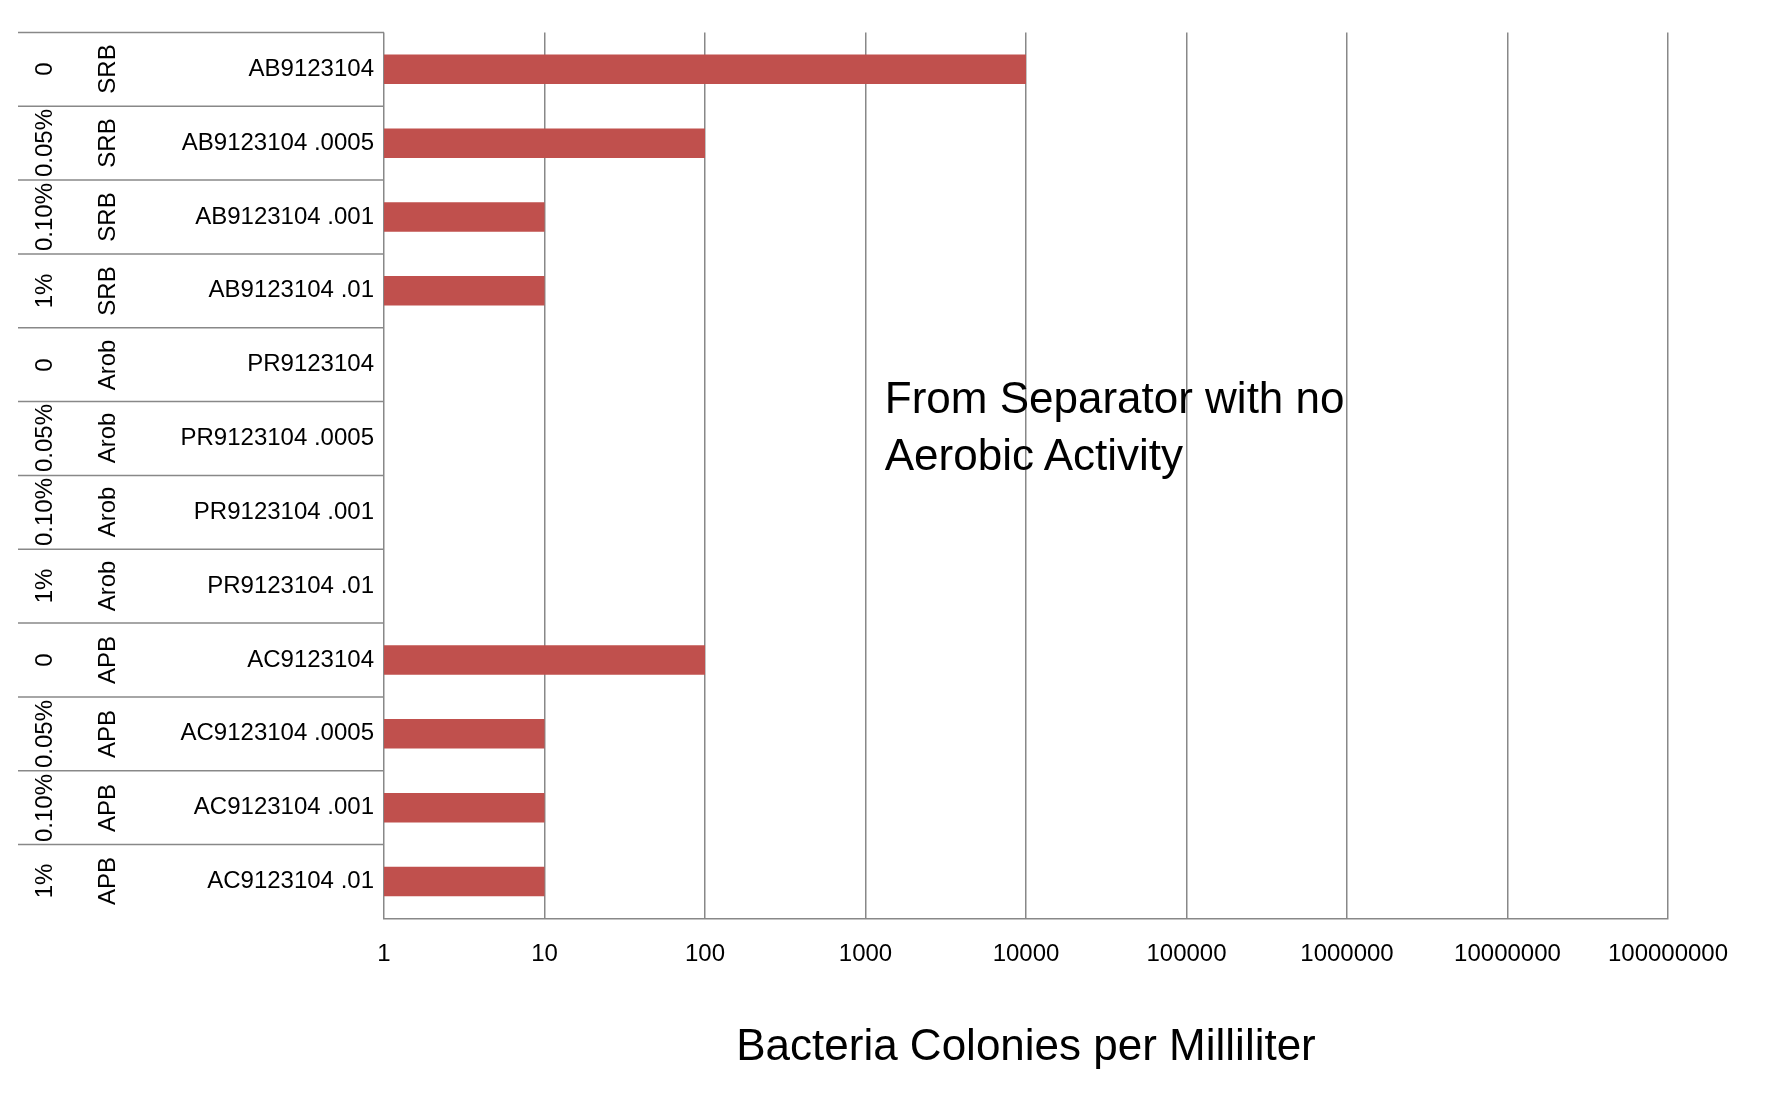 The height and width of the screenshot is (1100, 1769). What do you see at coordinates (1507, 953) in the screenshot?
I see `x-tick-label: 10000000` at bounding box center [1507, 953].